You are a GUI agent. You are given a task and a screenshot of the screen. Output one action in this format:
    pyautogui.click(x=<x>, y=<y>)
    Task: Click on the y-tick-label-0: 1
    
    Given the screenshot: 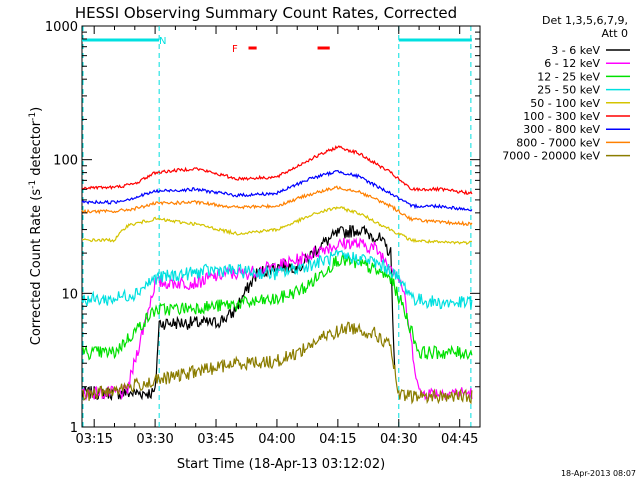 What is the action you would take?
    pyautogui.click(x=74, y=428)
    